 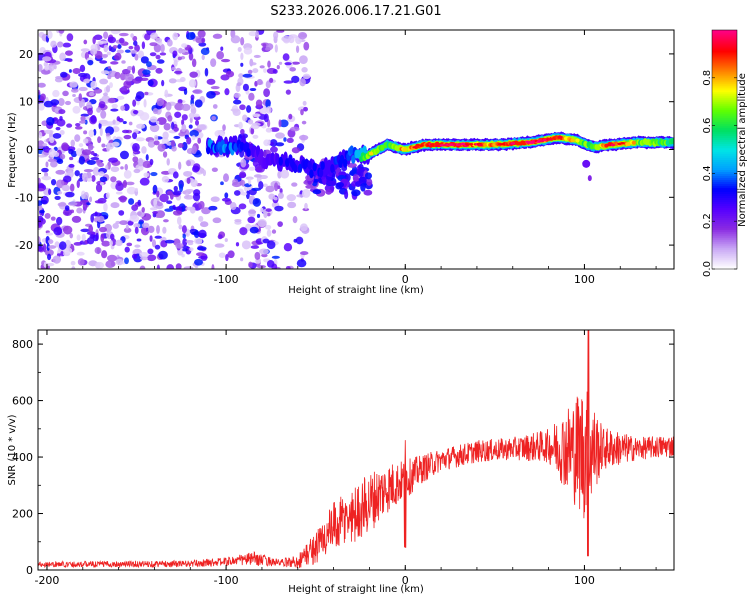 What do you see at coordinates (589, 178) in the screenshot?
I see `spectrogram-feature` at bounding box center [589, 178].